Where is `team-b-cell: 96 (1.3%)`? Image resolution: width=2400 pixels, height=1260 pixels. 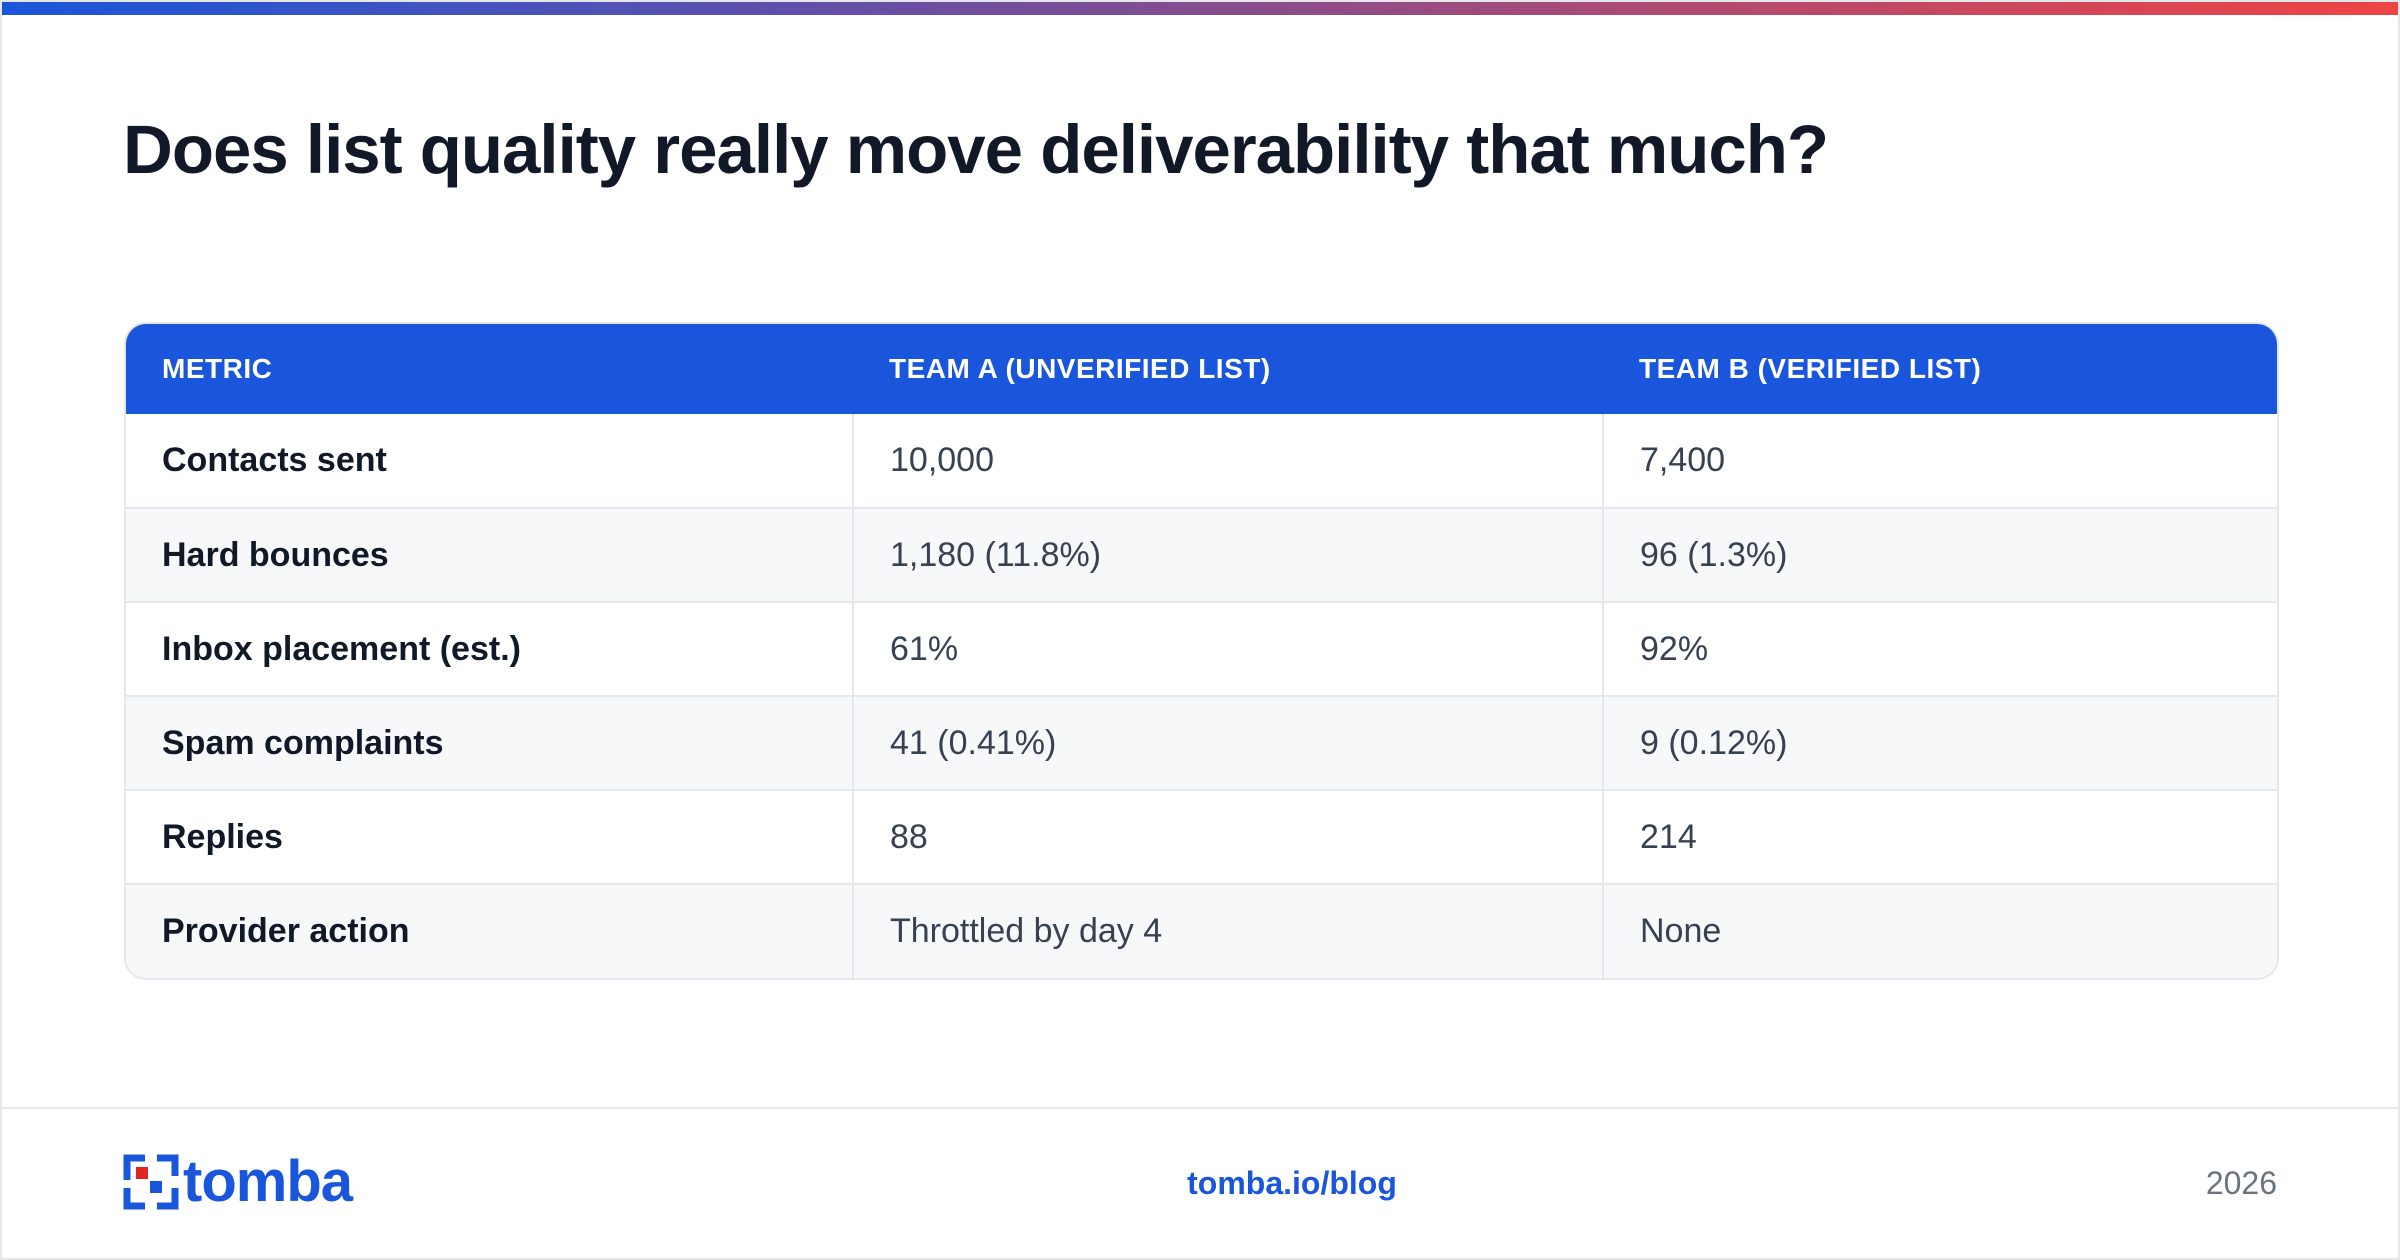
team-b-cell: 96 (1.3%) is located at coordinates (1939, 555).